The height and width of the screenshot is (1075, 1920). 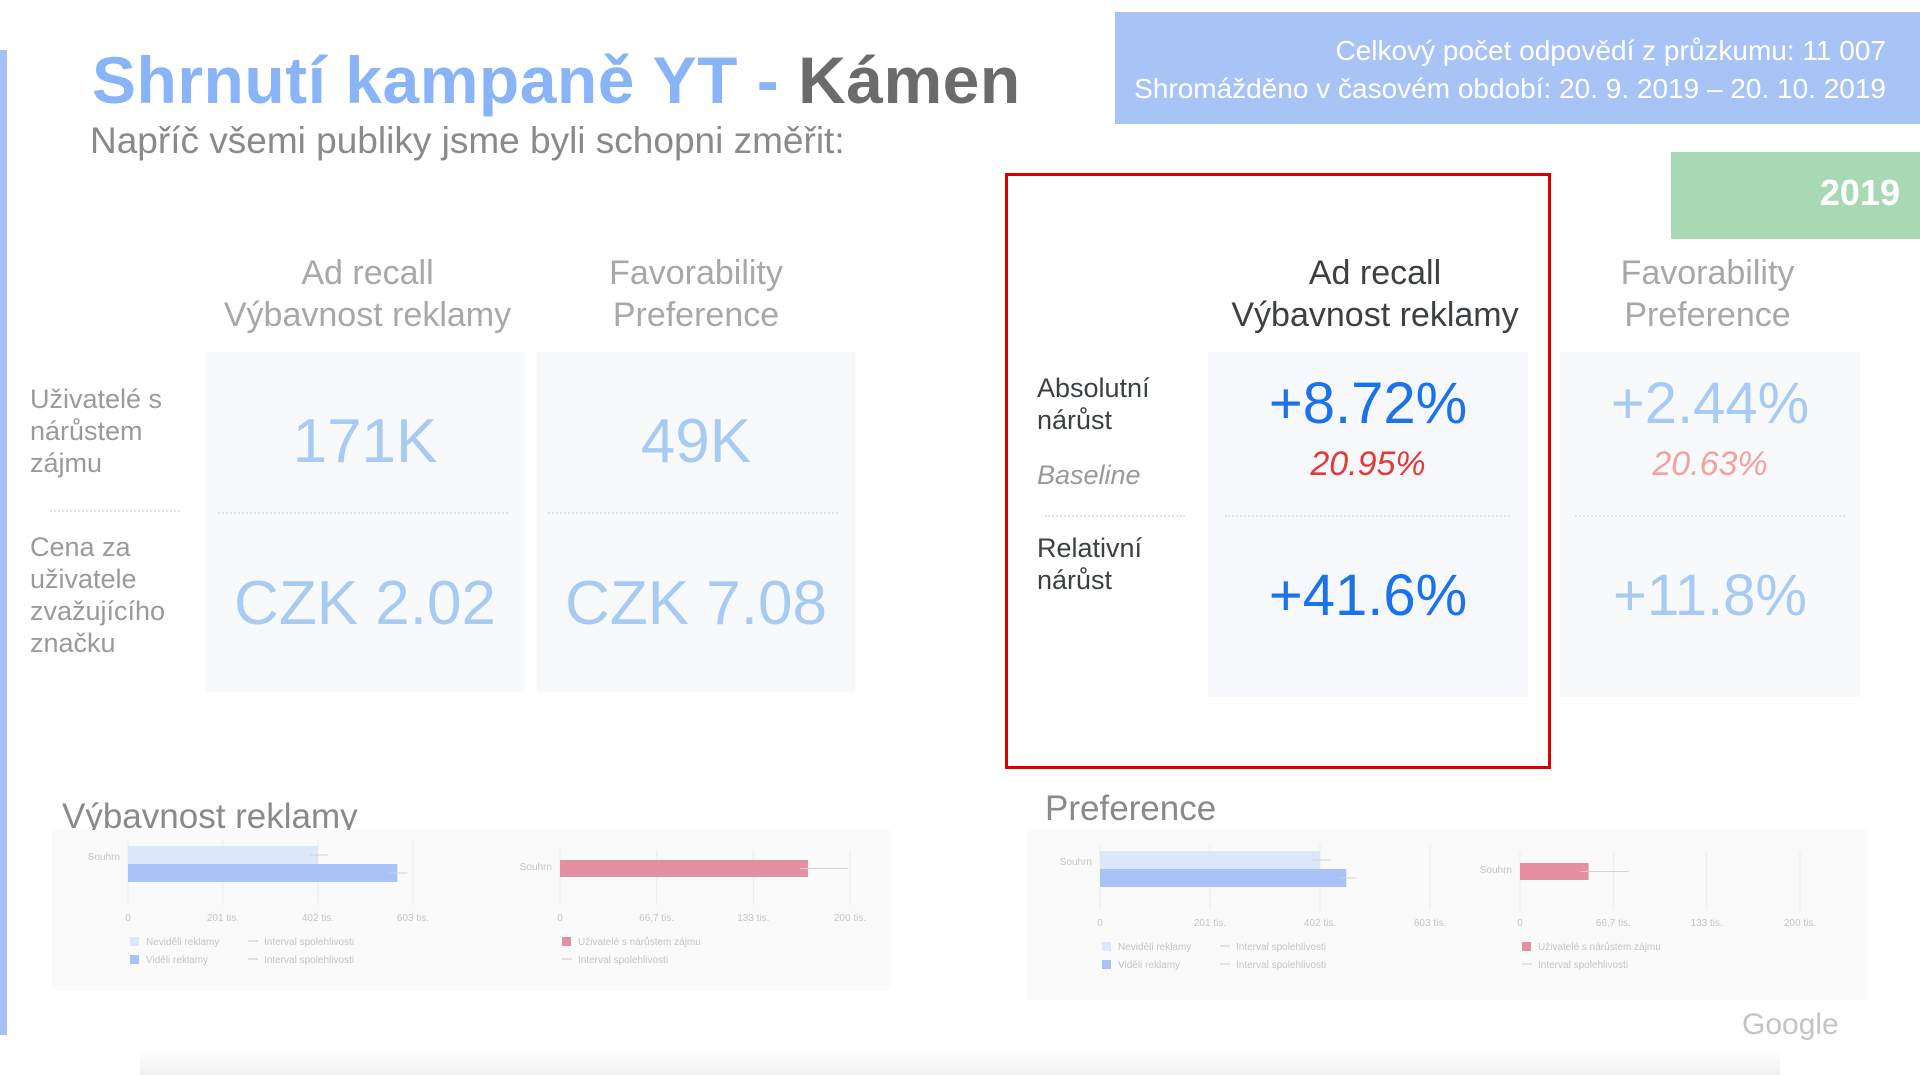 I want to click on row-label-absolute-lift: Absolutní nárůst, so click(x=1093, y=404).